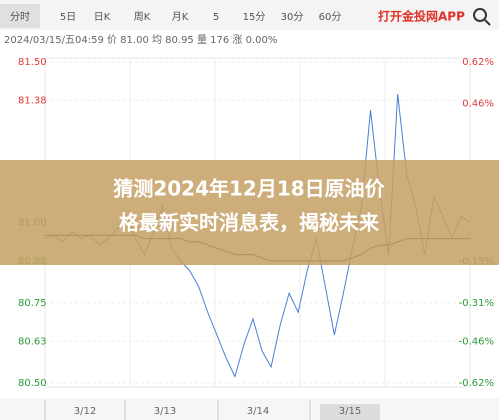  Describe the element at coordinates (248, 189) in the screenshot. I see `banner-text: 猜测2024年12月18日原油价` at that location.